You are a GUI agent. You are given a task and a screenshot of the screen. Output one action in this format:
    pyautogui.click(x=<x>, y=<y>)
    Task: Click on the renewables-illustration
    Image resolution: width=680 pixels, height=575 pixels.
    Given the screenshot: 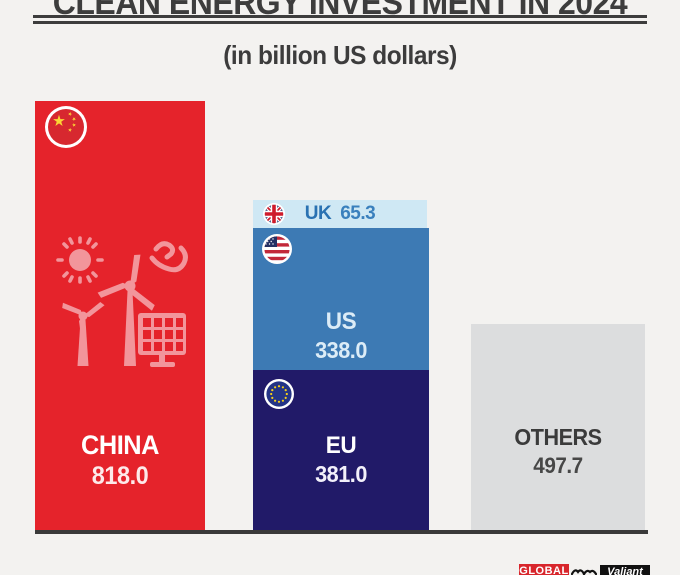 What is the action you would take?
    pyautogui.click(x=122, y=301)
    